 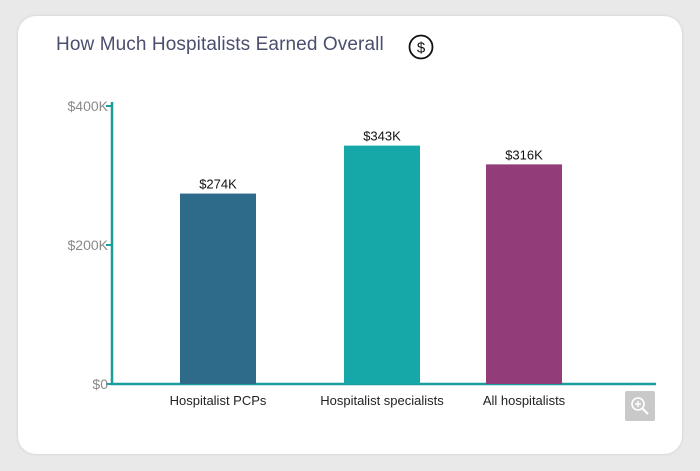 I want to click on bar-value-label: $343K, so click(x=382, y=136).